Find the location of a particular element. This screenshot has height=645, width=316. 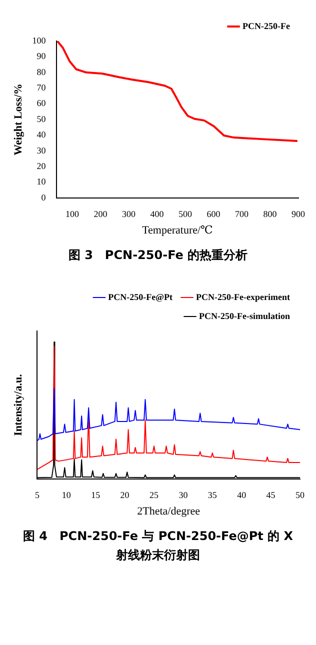

y-tick-label: 50 is located at coordinates (41, 119).